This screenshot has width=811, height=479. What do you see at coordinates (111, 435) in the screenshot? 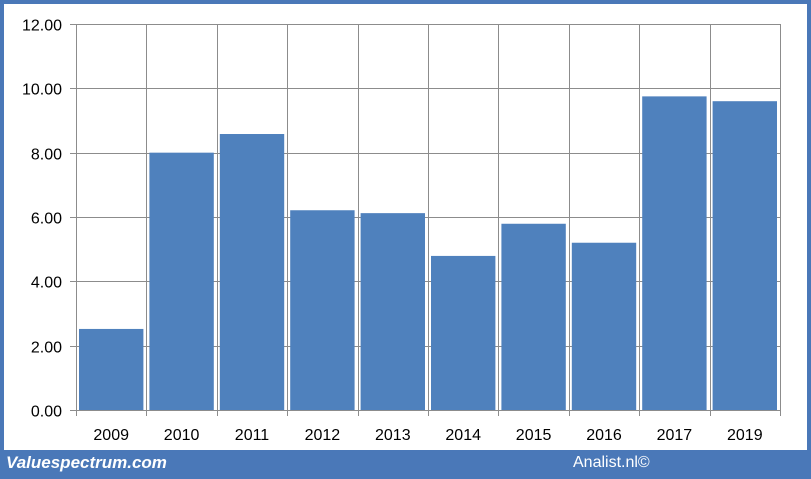
I see `x-tick-label: 2009` at bounding box center [111, 435].